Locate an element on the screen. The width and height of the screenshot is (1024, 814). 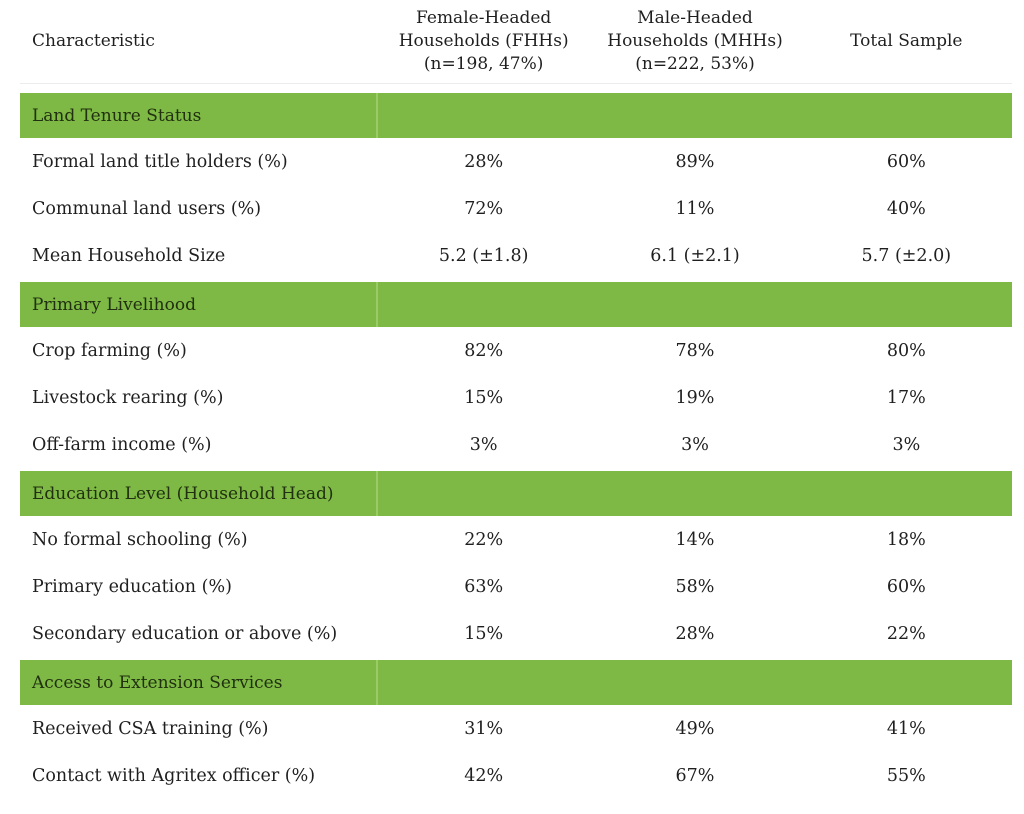
row-label: Received CSA training (%) is located at coordinates (150, 728).